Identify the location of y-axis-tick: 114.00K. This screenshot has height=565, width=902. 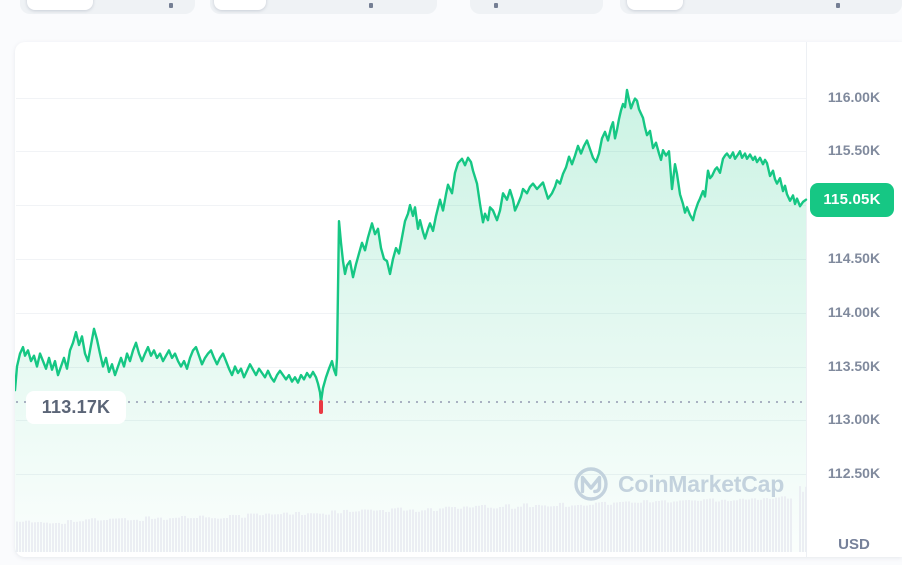
(854, 311).